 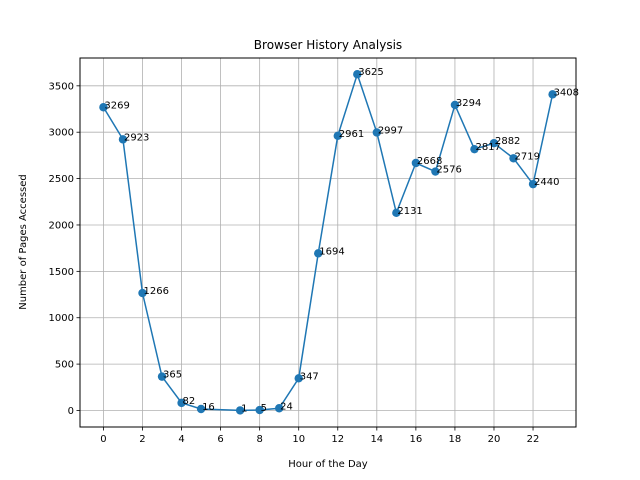 I want to click on y-tick-label: 2000, so click(x=61, y=225).